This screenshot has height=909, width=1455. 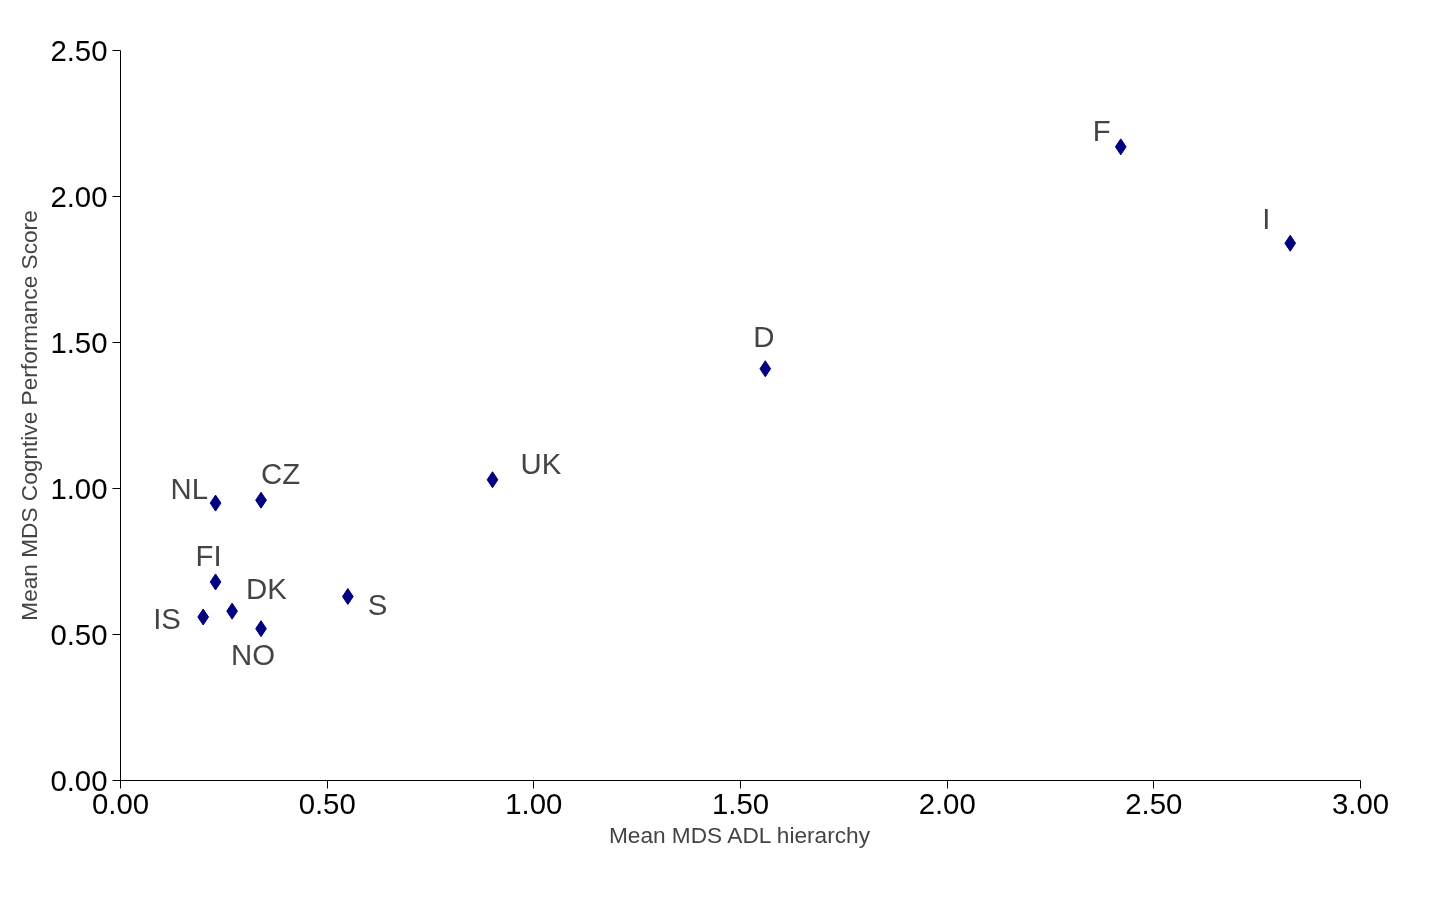 What do you see at coordinates (947, 803) in the screenshot?
I see `x-tick-label: 2.00` at bounding box center [947, 803].